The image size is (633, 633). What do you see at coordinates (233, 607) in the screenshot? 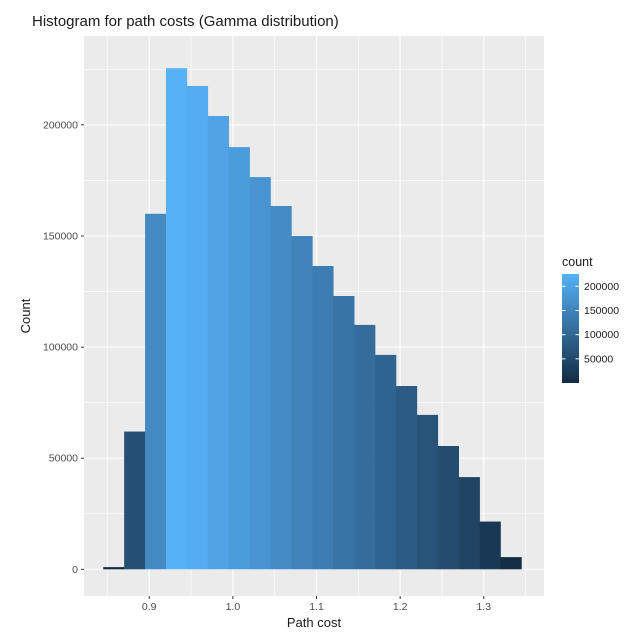
I see `x-tick-label: 1.0` at bounding box center [233, 607].